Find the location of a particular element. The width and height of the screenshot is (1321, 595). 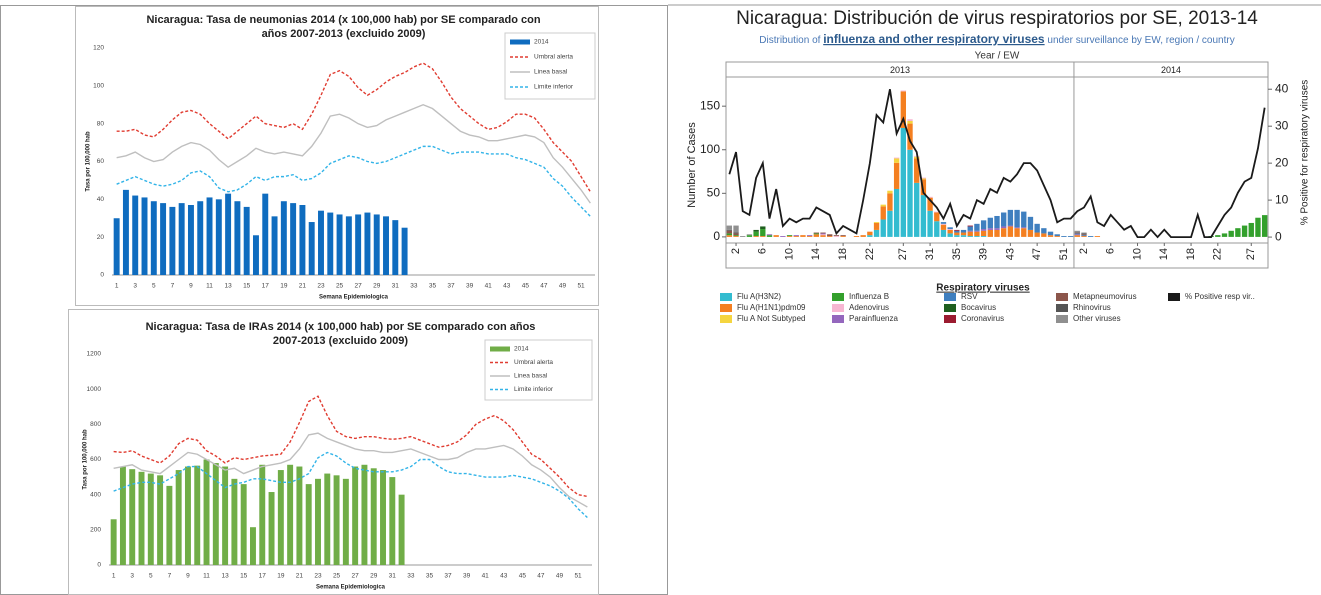

chart-title: años 2007-2013 (excluido 2009) is located at coordinates (344, 34).